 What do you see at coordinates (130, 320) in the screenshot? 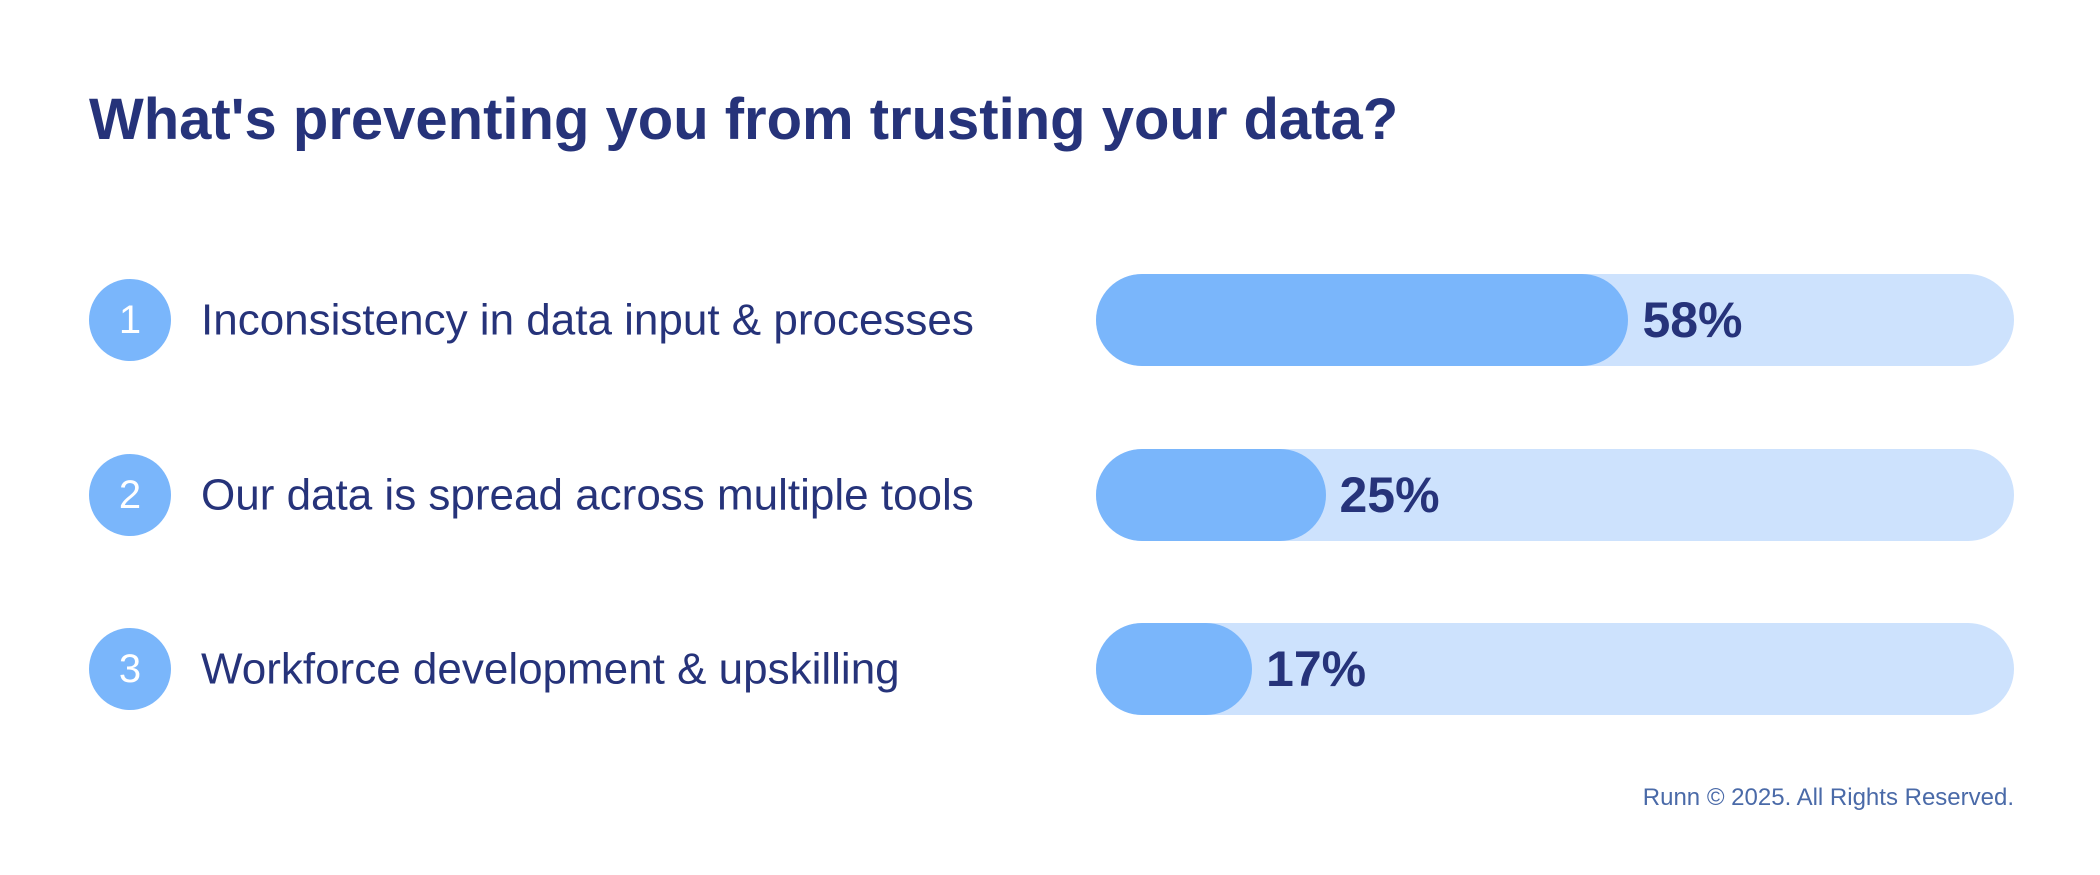
I see `rank-badge-1: 1` at bounding box center [130, 320].